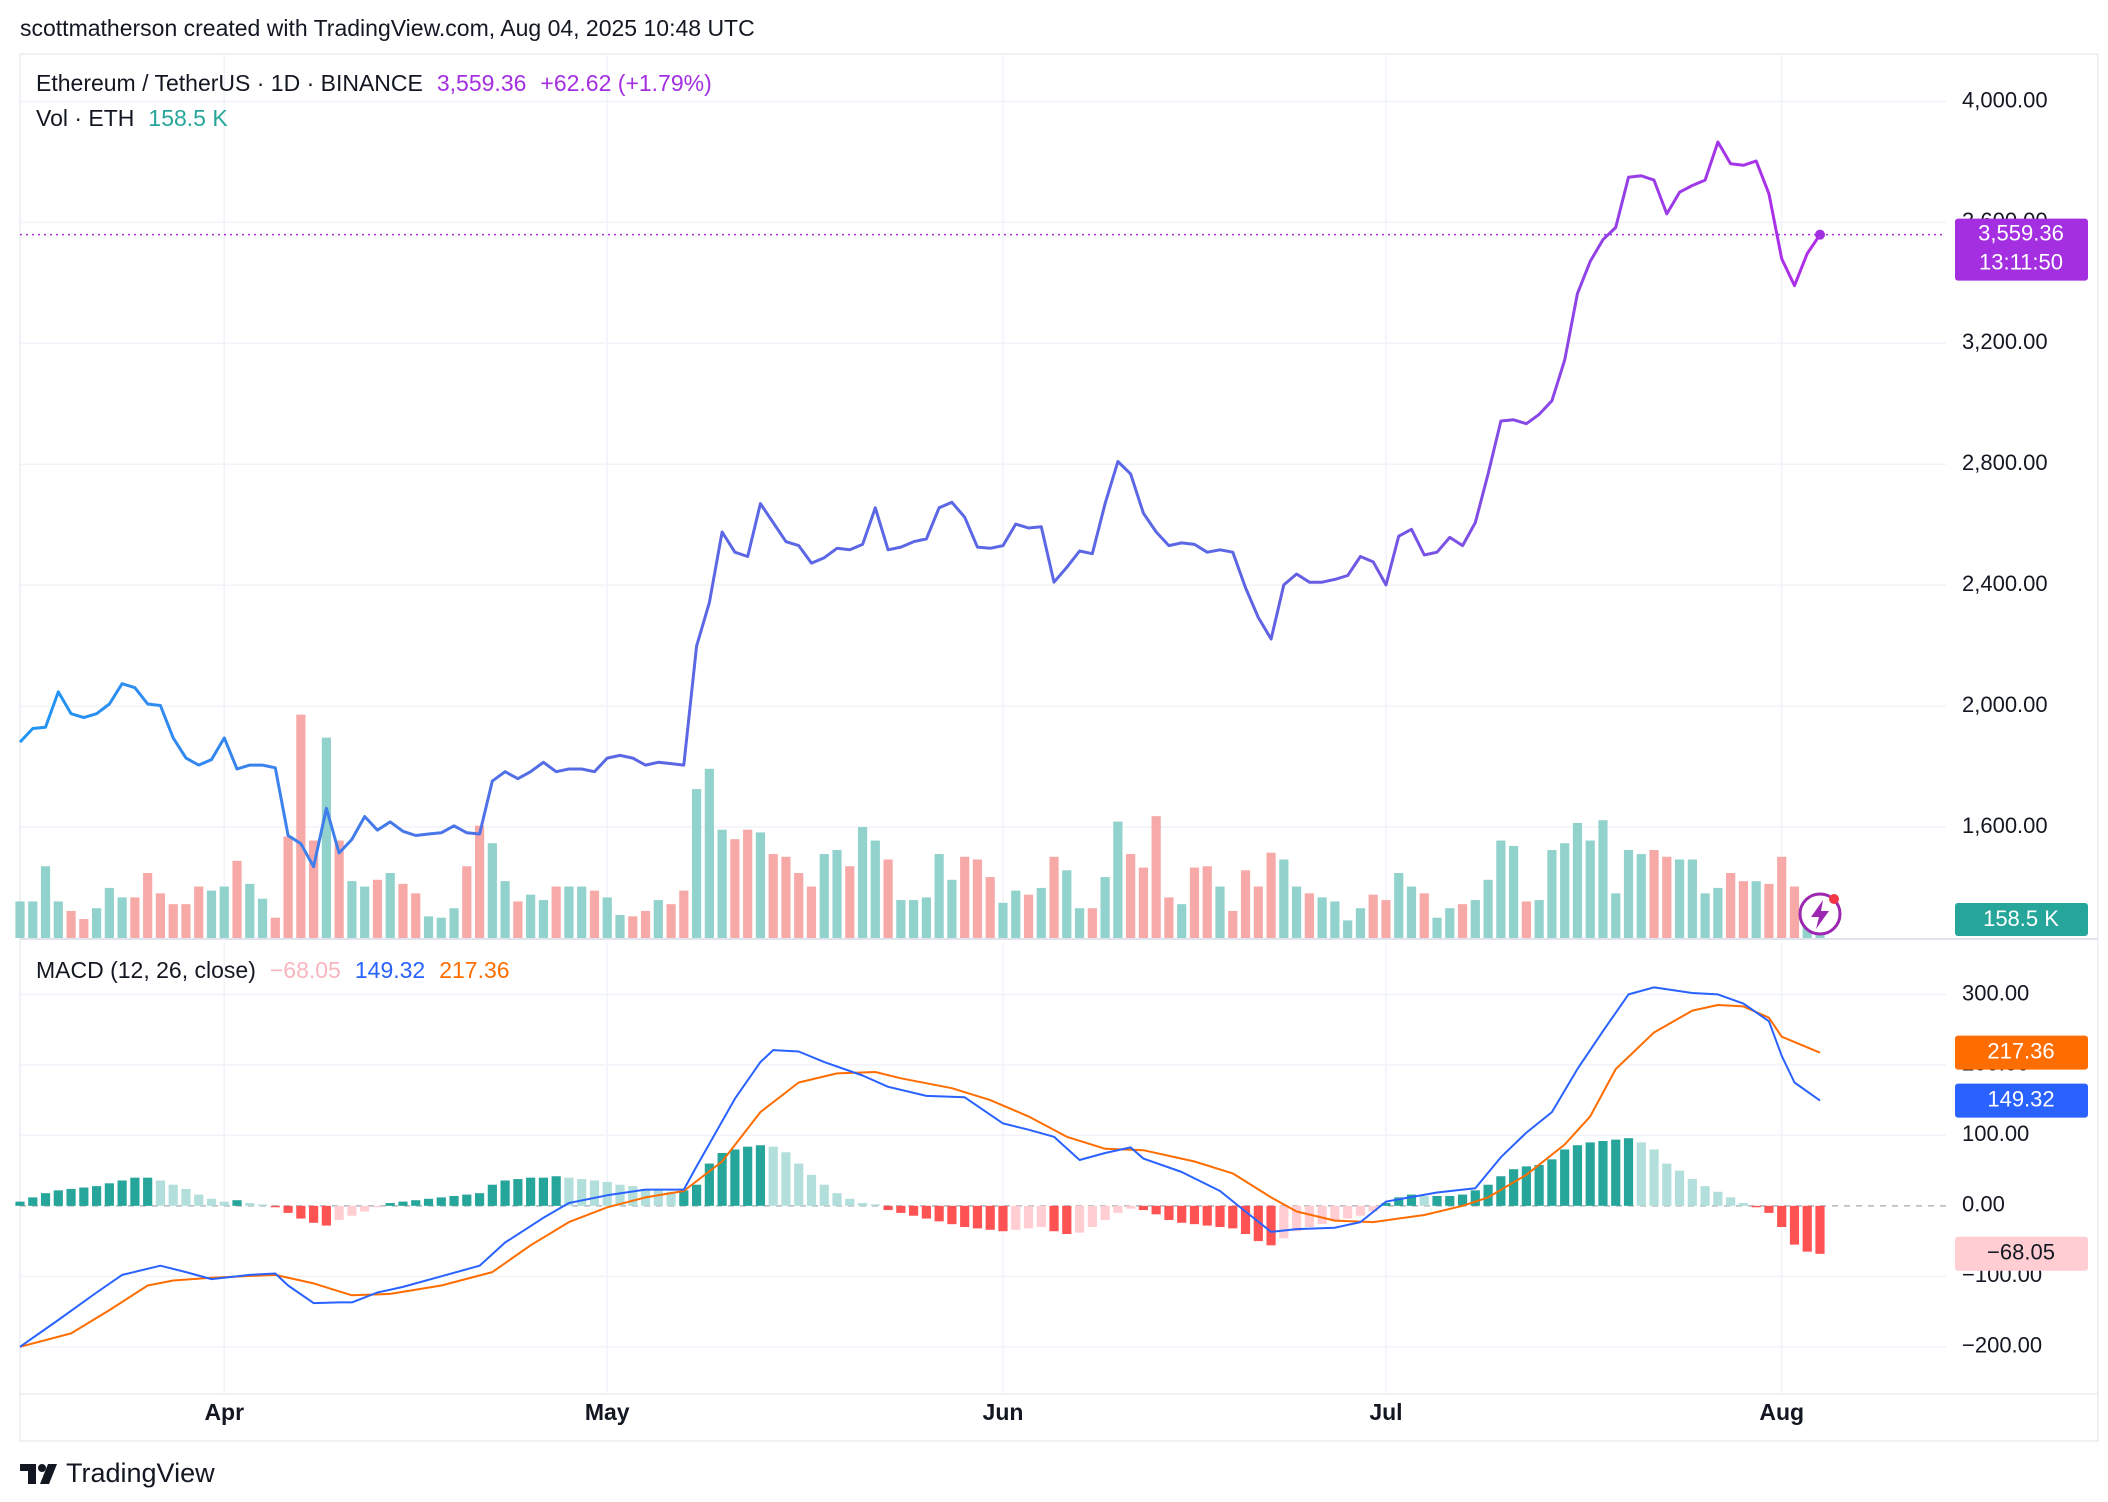  What do you see at coordinates (2002, 1345) in the screenshot?
I see `y-tick-label: −200.00` at bounding box center [2002, 1345].